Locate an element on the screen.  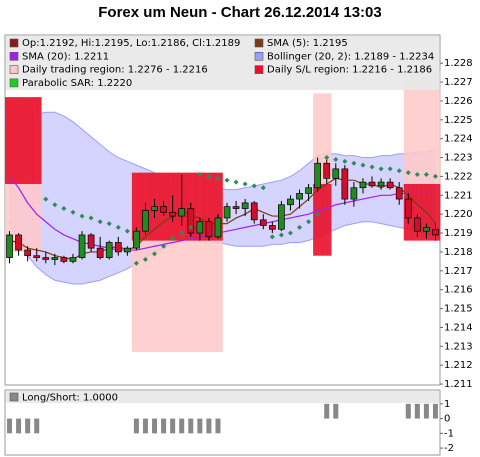
y-tick-label: 1.227 is located at coordinates (458, 82).